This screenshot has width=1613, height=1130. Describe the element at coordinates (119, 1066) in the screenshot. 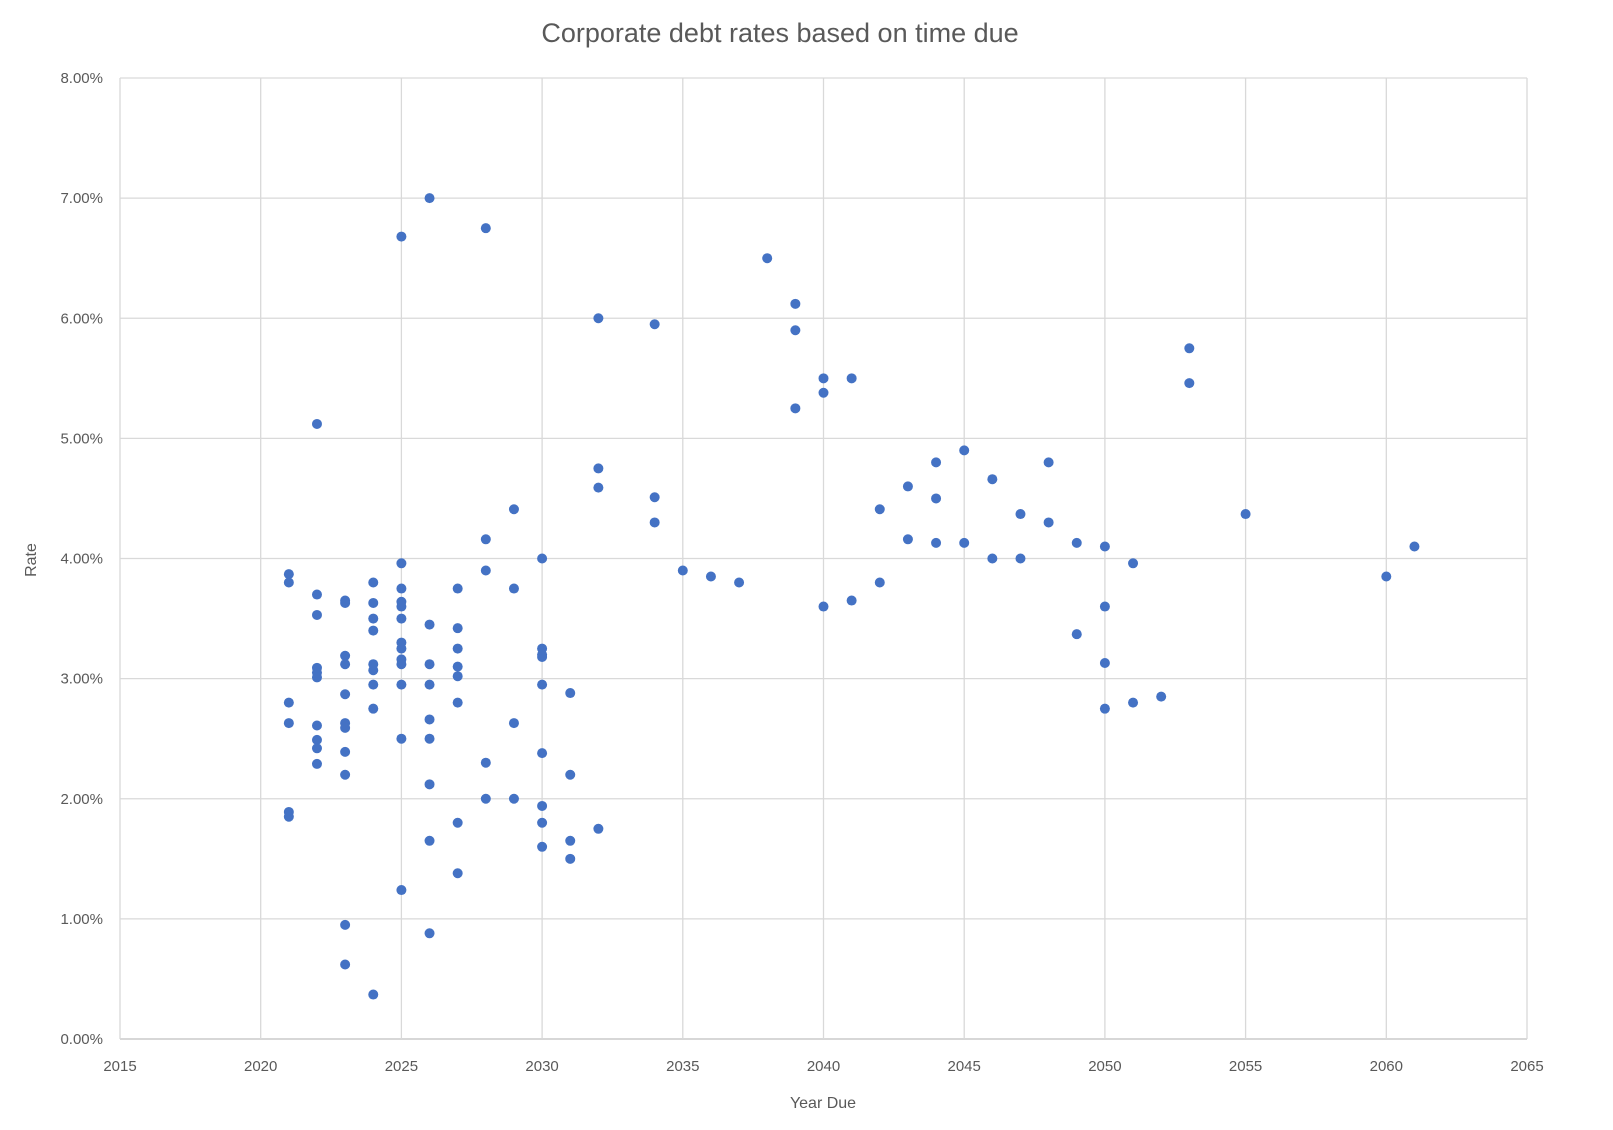

I see `x-tick-label: 2015` at that location.